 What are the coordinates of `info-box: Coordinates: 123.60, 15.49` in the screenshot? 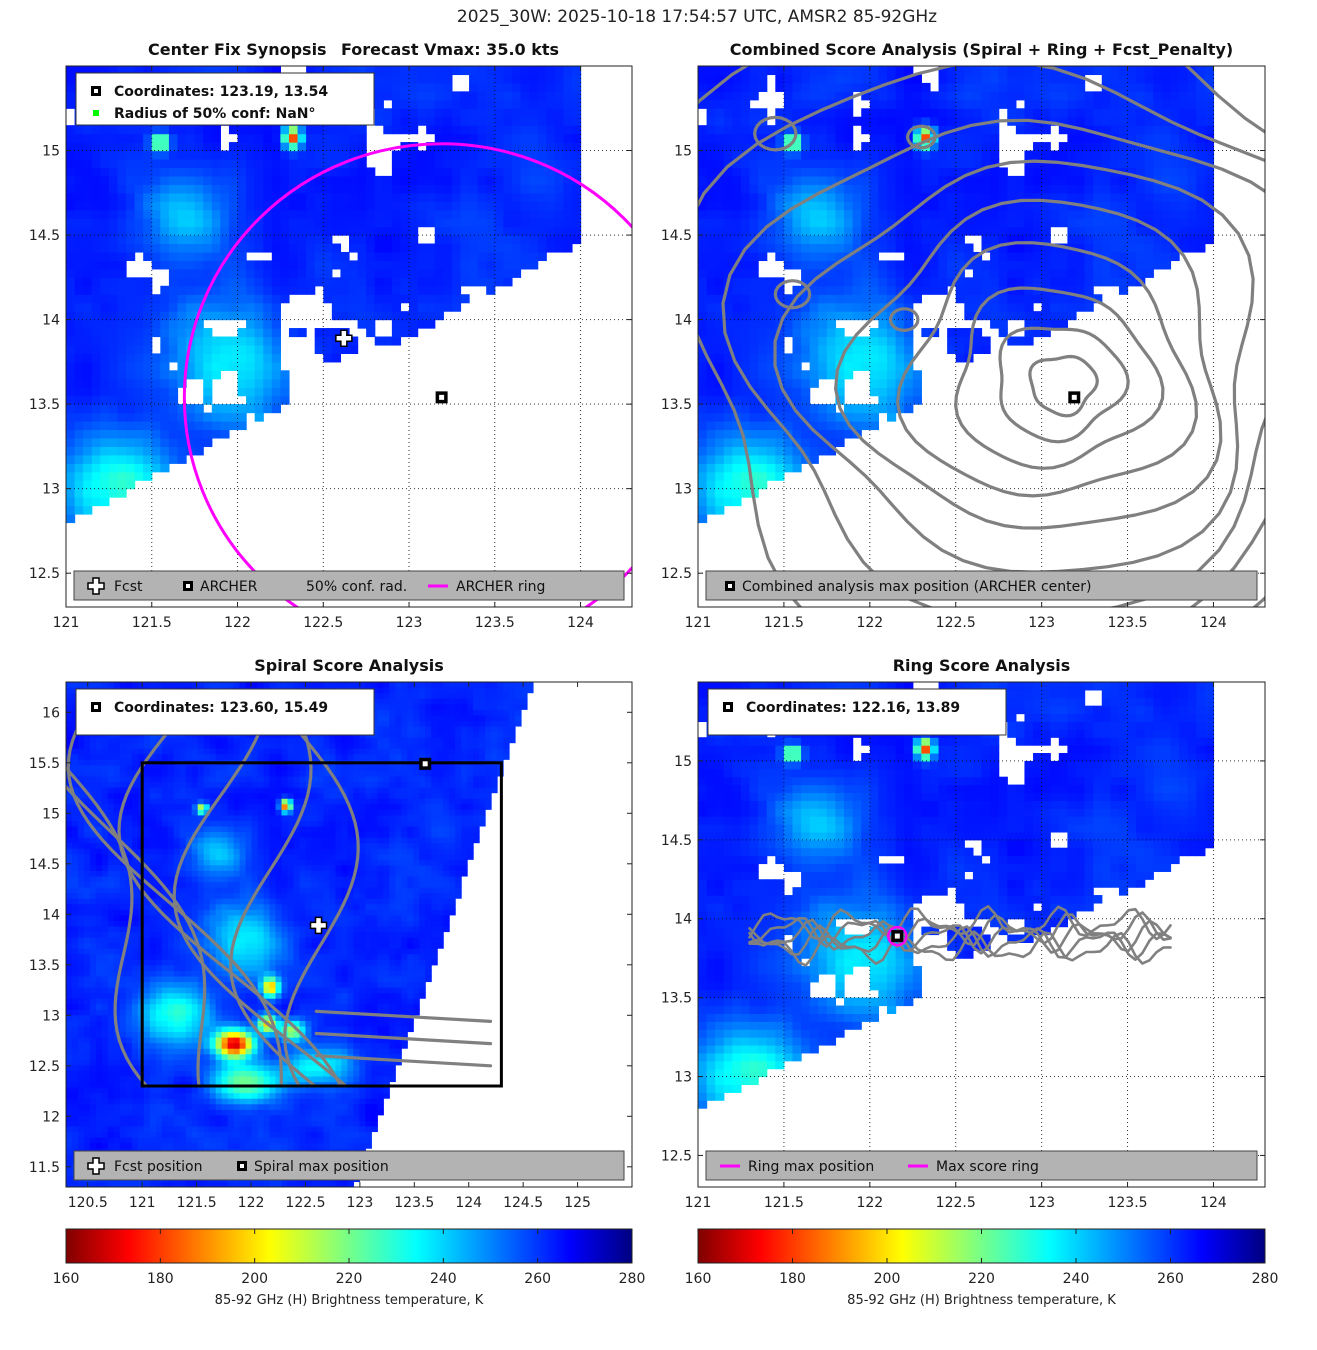 It's located at (225, 712).